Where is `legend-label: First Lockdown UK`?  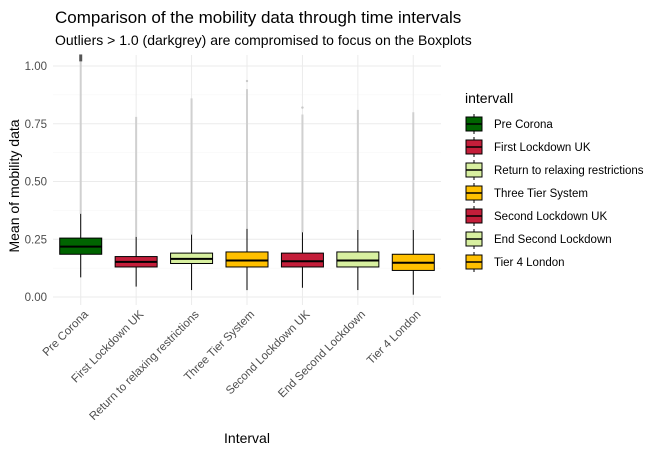
legend-label: First Lockdown UK is located at coordinates (542, 148).